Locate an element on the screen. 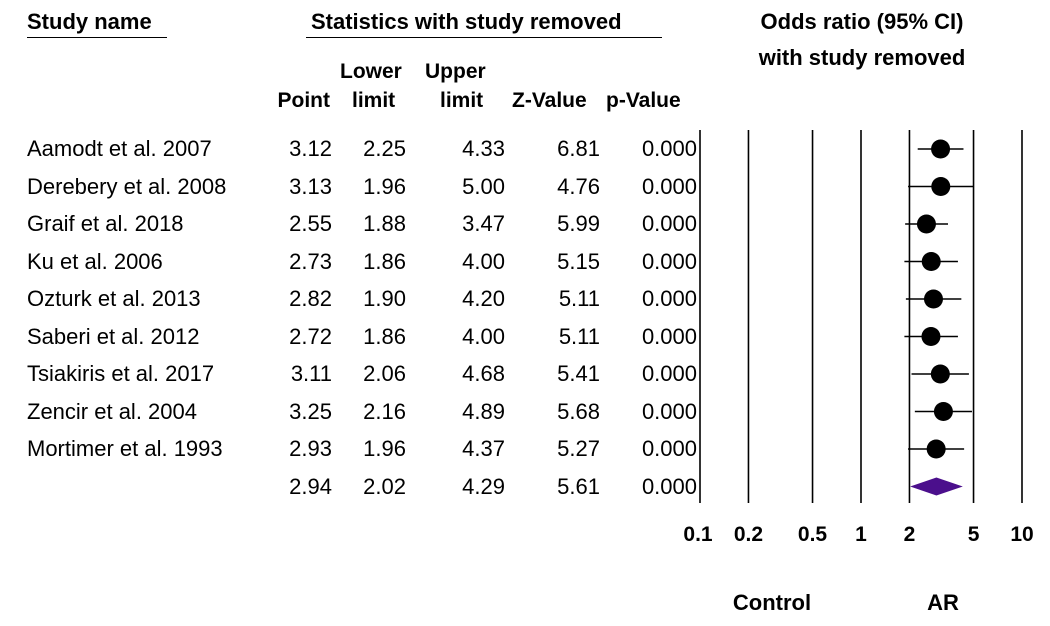 The width and height of the screenshot is (1050, 626). upper-header-line2: limit is located at coordinates (462, 100).